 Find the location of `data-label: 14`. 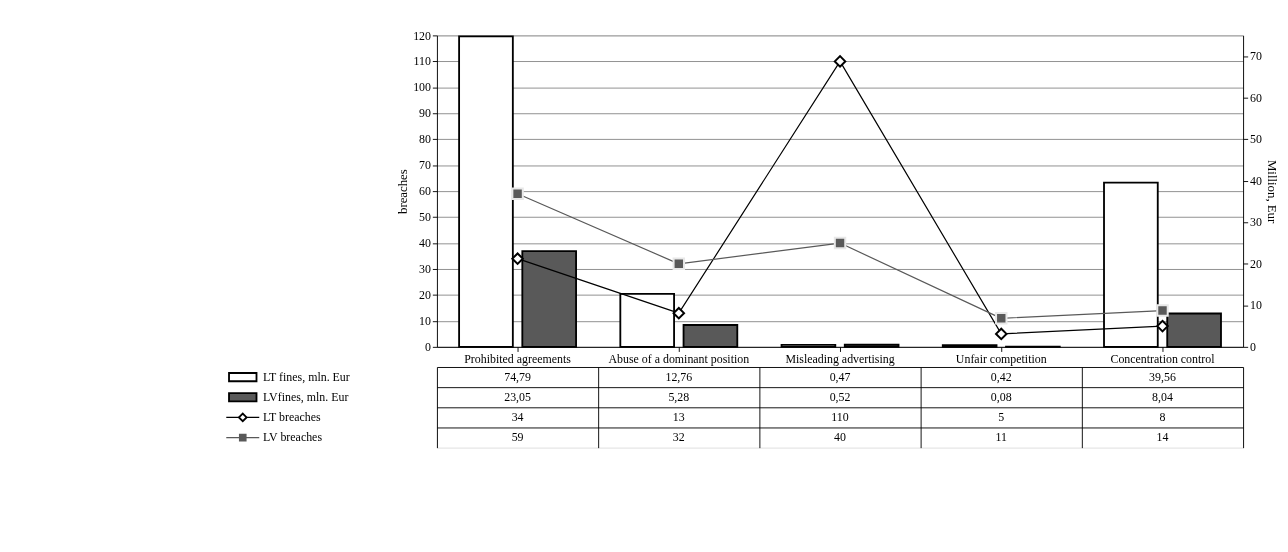

data-label: 14 is located at coordinates (1162, 437).